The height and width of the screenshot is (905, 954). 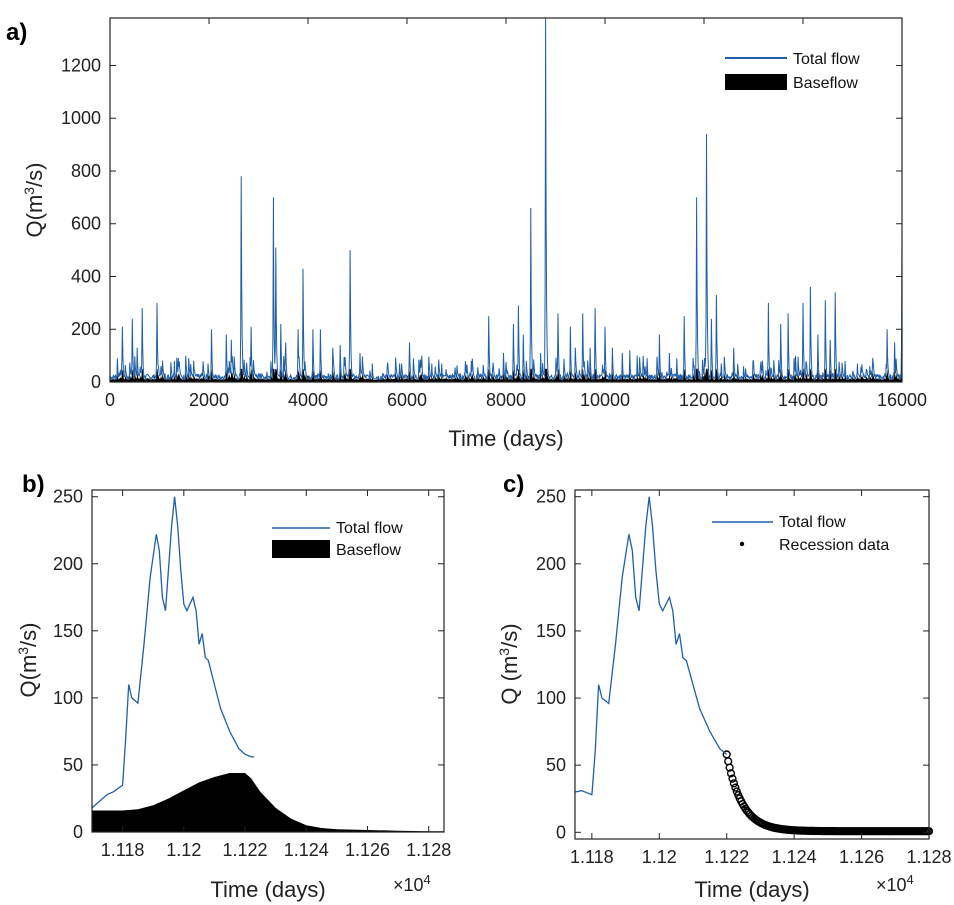 What do you see at coordinates (86, 224) in the screenshot?
I see `y-tick-label: 600` at bounding box center [86, 224].